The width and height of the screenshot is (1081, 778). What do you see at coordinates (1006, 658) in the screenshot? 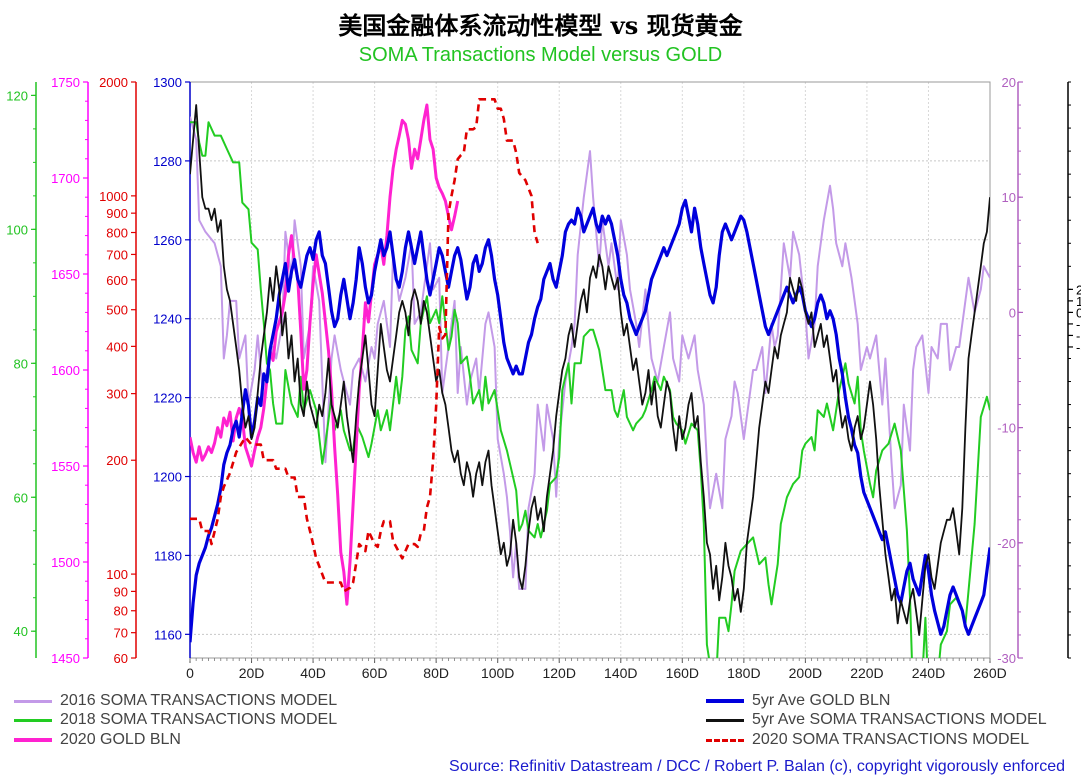
I see `tick-label: -30` at bounding box center [1006, 658].